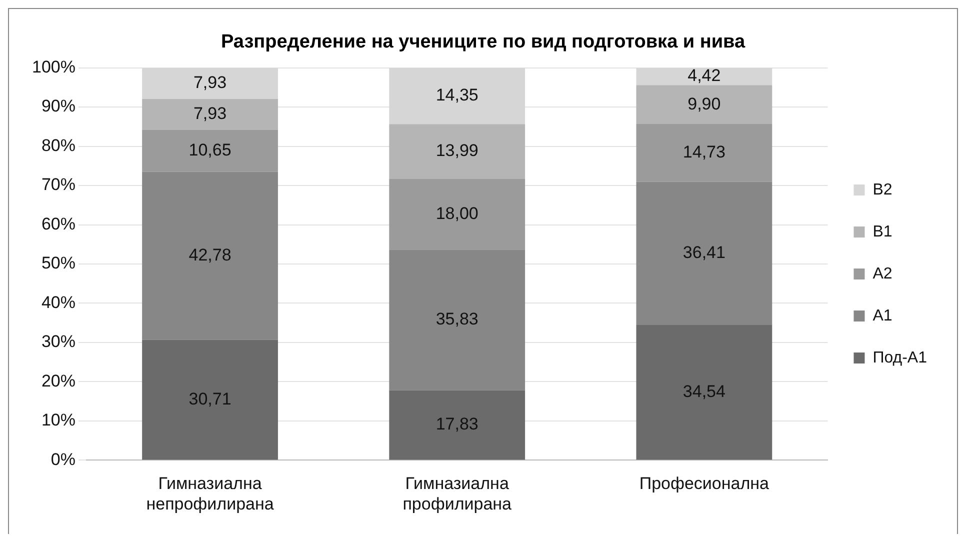 The height and width of the screenshot is (537, 968). What do you see at coordinates (58, 145) in the screenshot?
I see `y-tick-label: 80%` at bounding box center [58, 145].